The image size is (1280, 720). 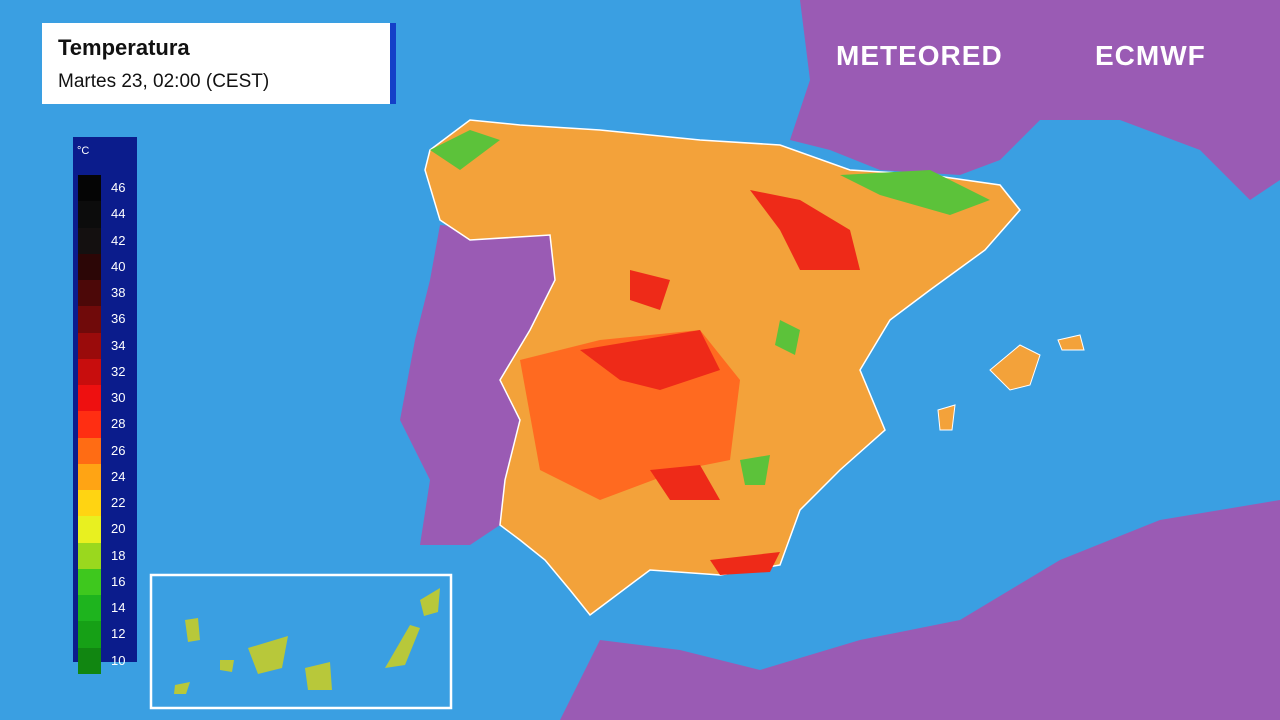 I want to click on legend-label: 24, so click(x=118, y=476).